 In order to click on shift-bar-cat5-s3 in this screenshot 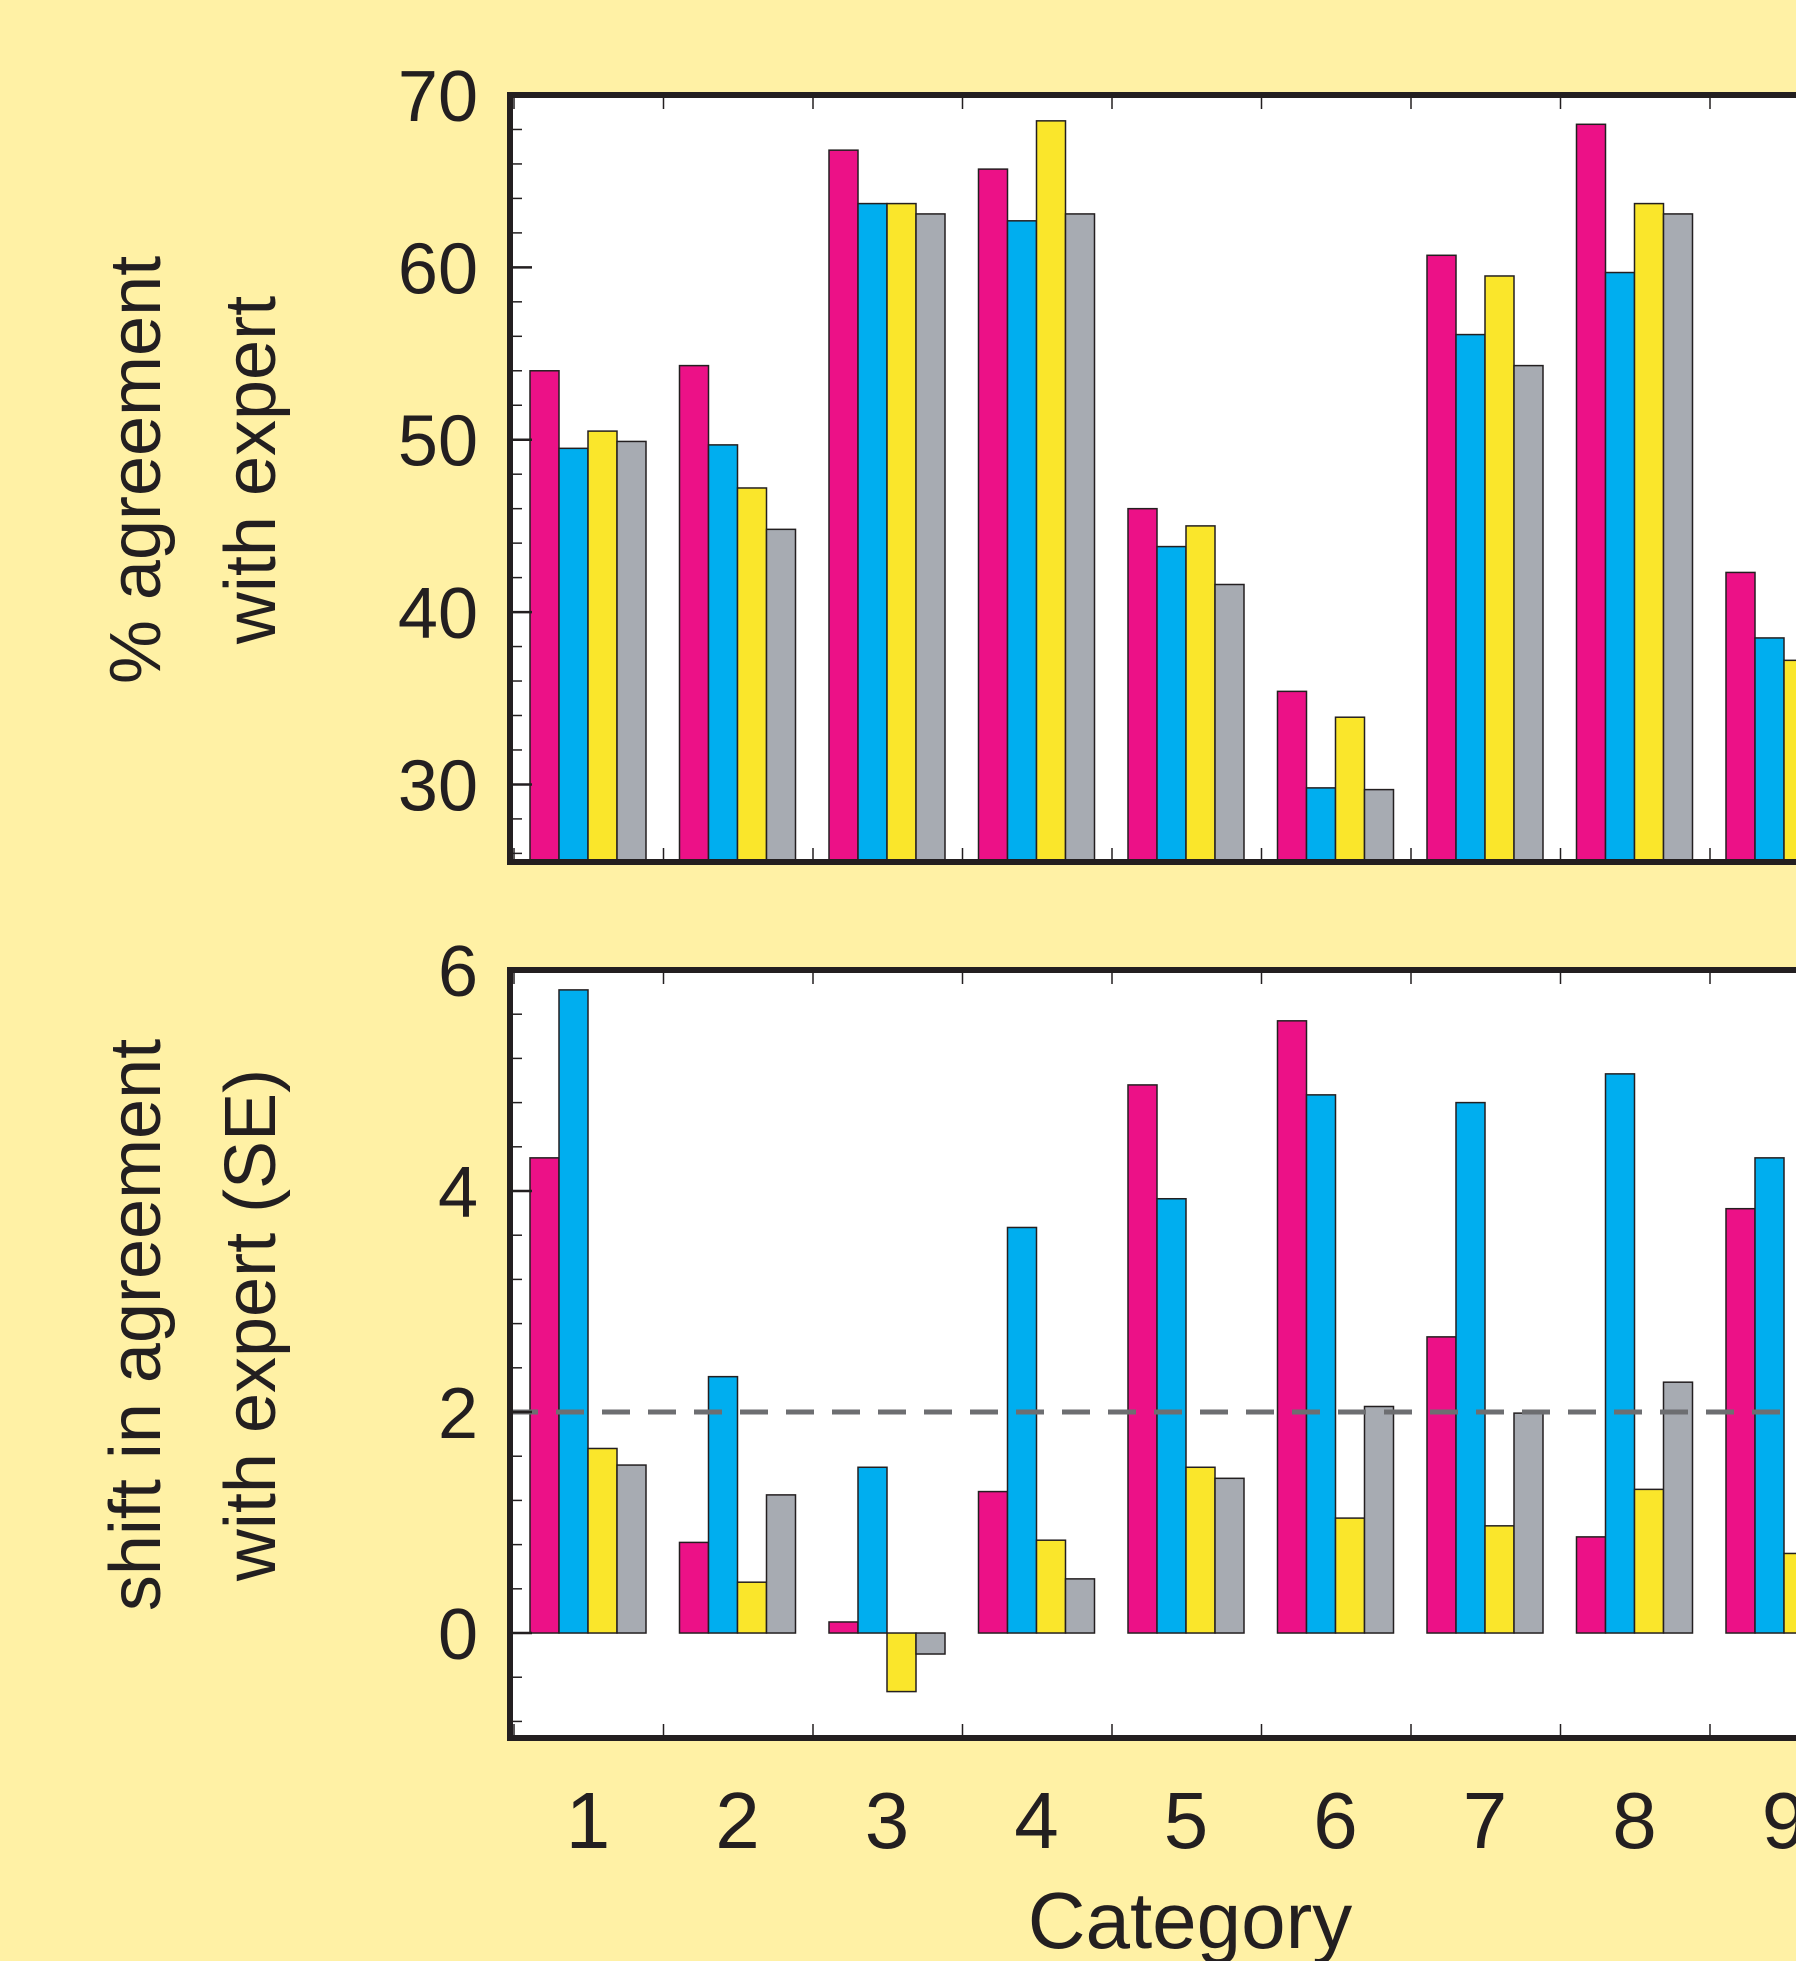, I will do `click(1200, 1550)`.